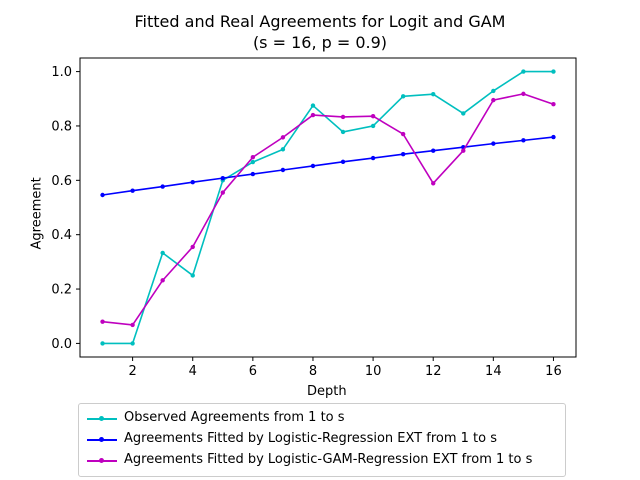 Image resolution: width=640 pixels, height=480 pixels. Describe the element at coordinates (37, 213) in the screenshot. I see `y-axis-label: Agreement` at that location.